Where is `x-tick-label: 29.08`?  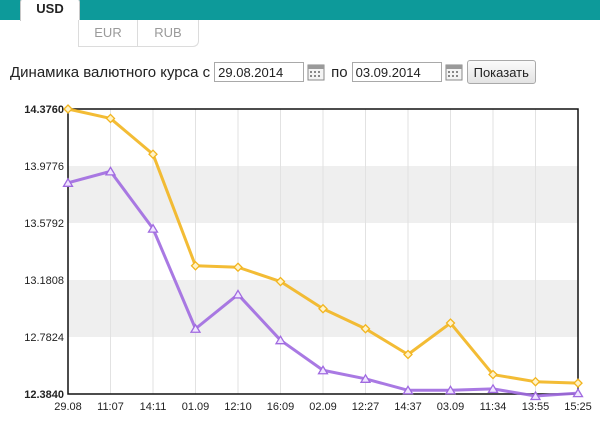
x-tick-label: 29.08 is located at coordinates (68, 407).